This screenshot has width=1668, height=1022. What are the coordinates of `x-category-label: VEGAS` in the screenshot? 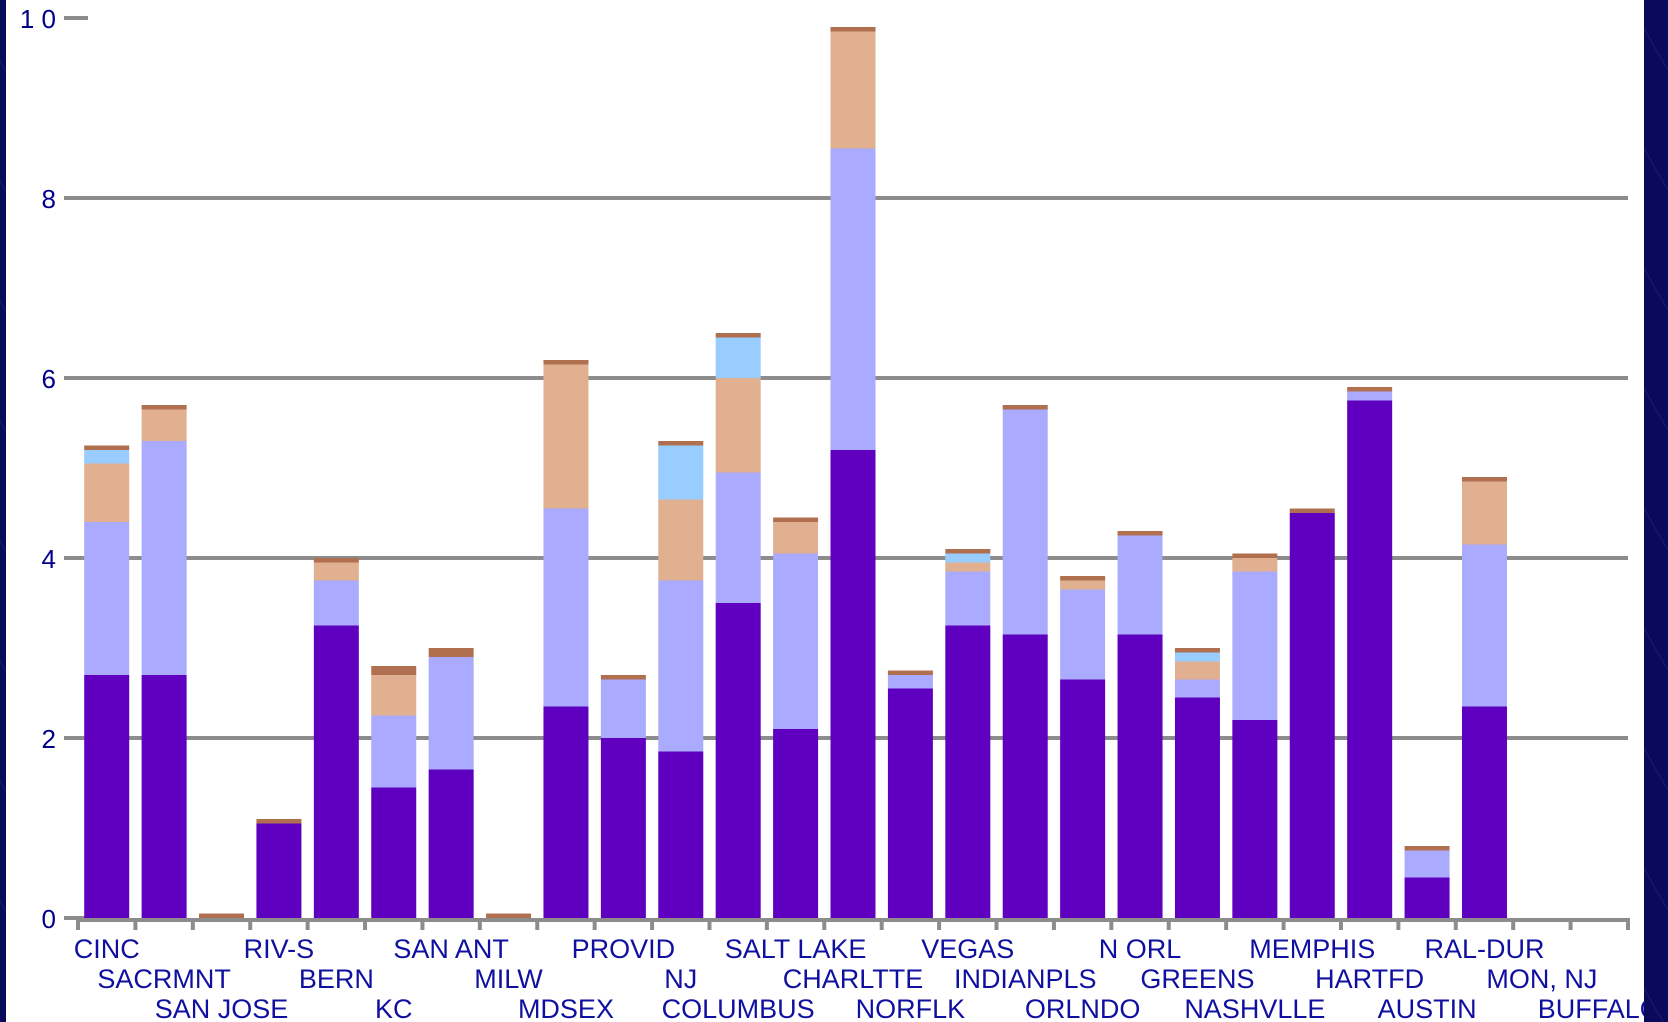 It's located at (967, 949).